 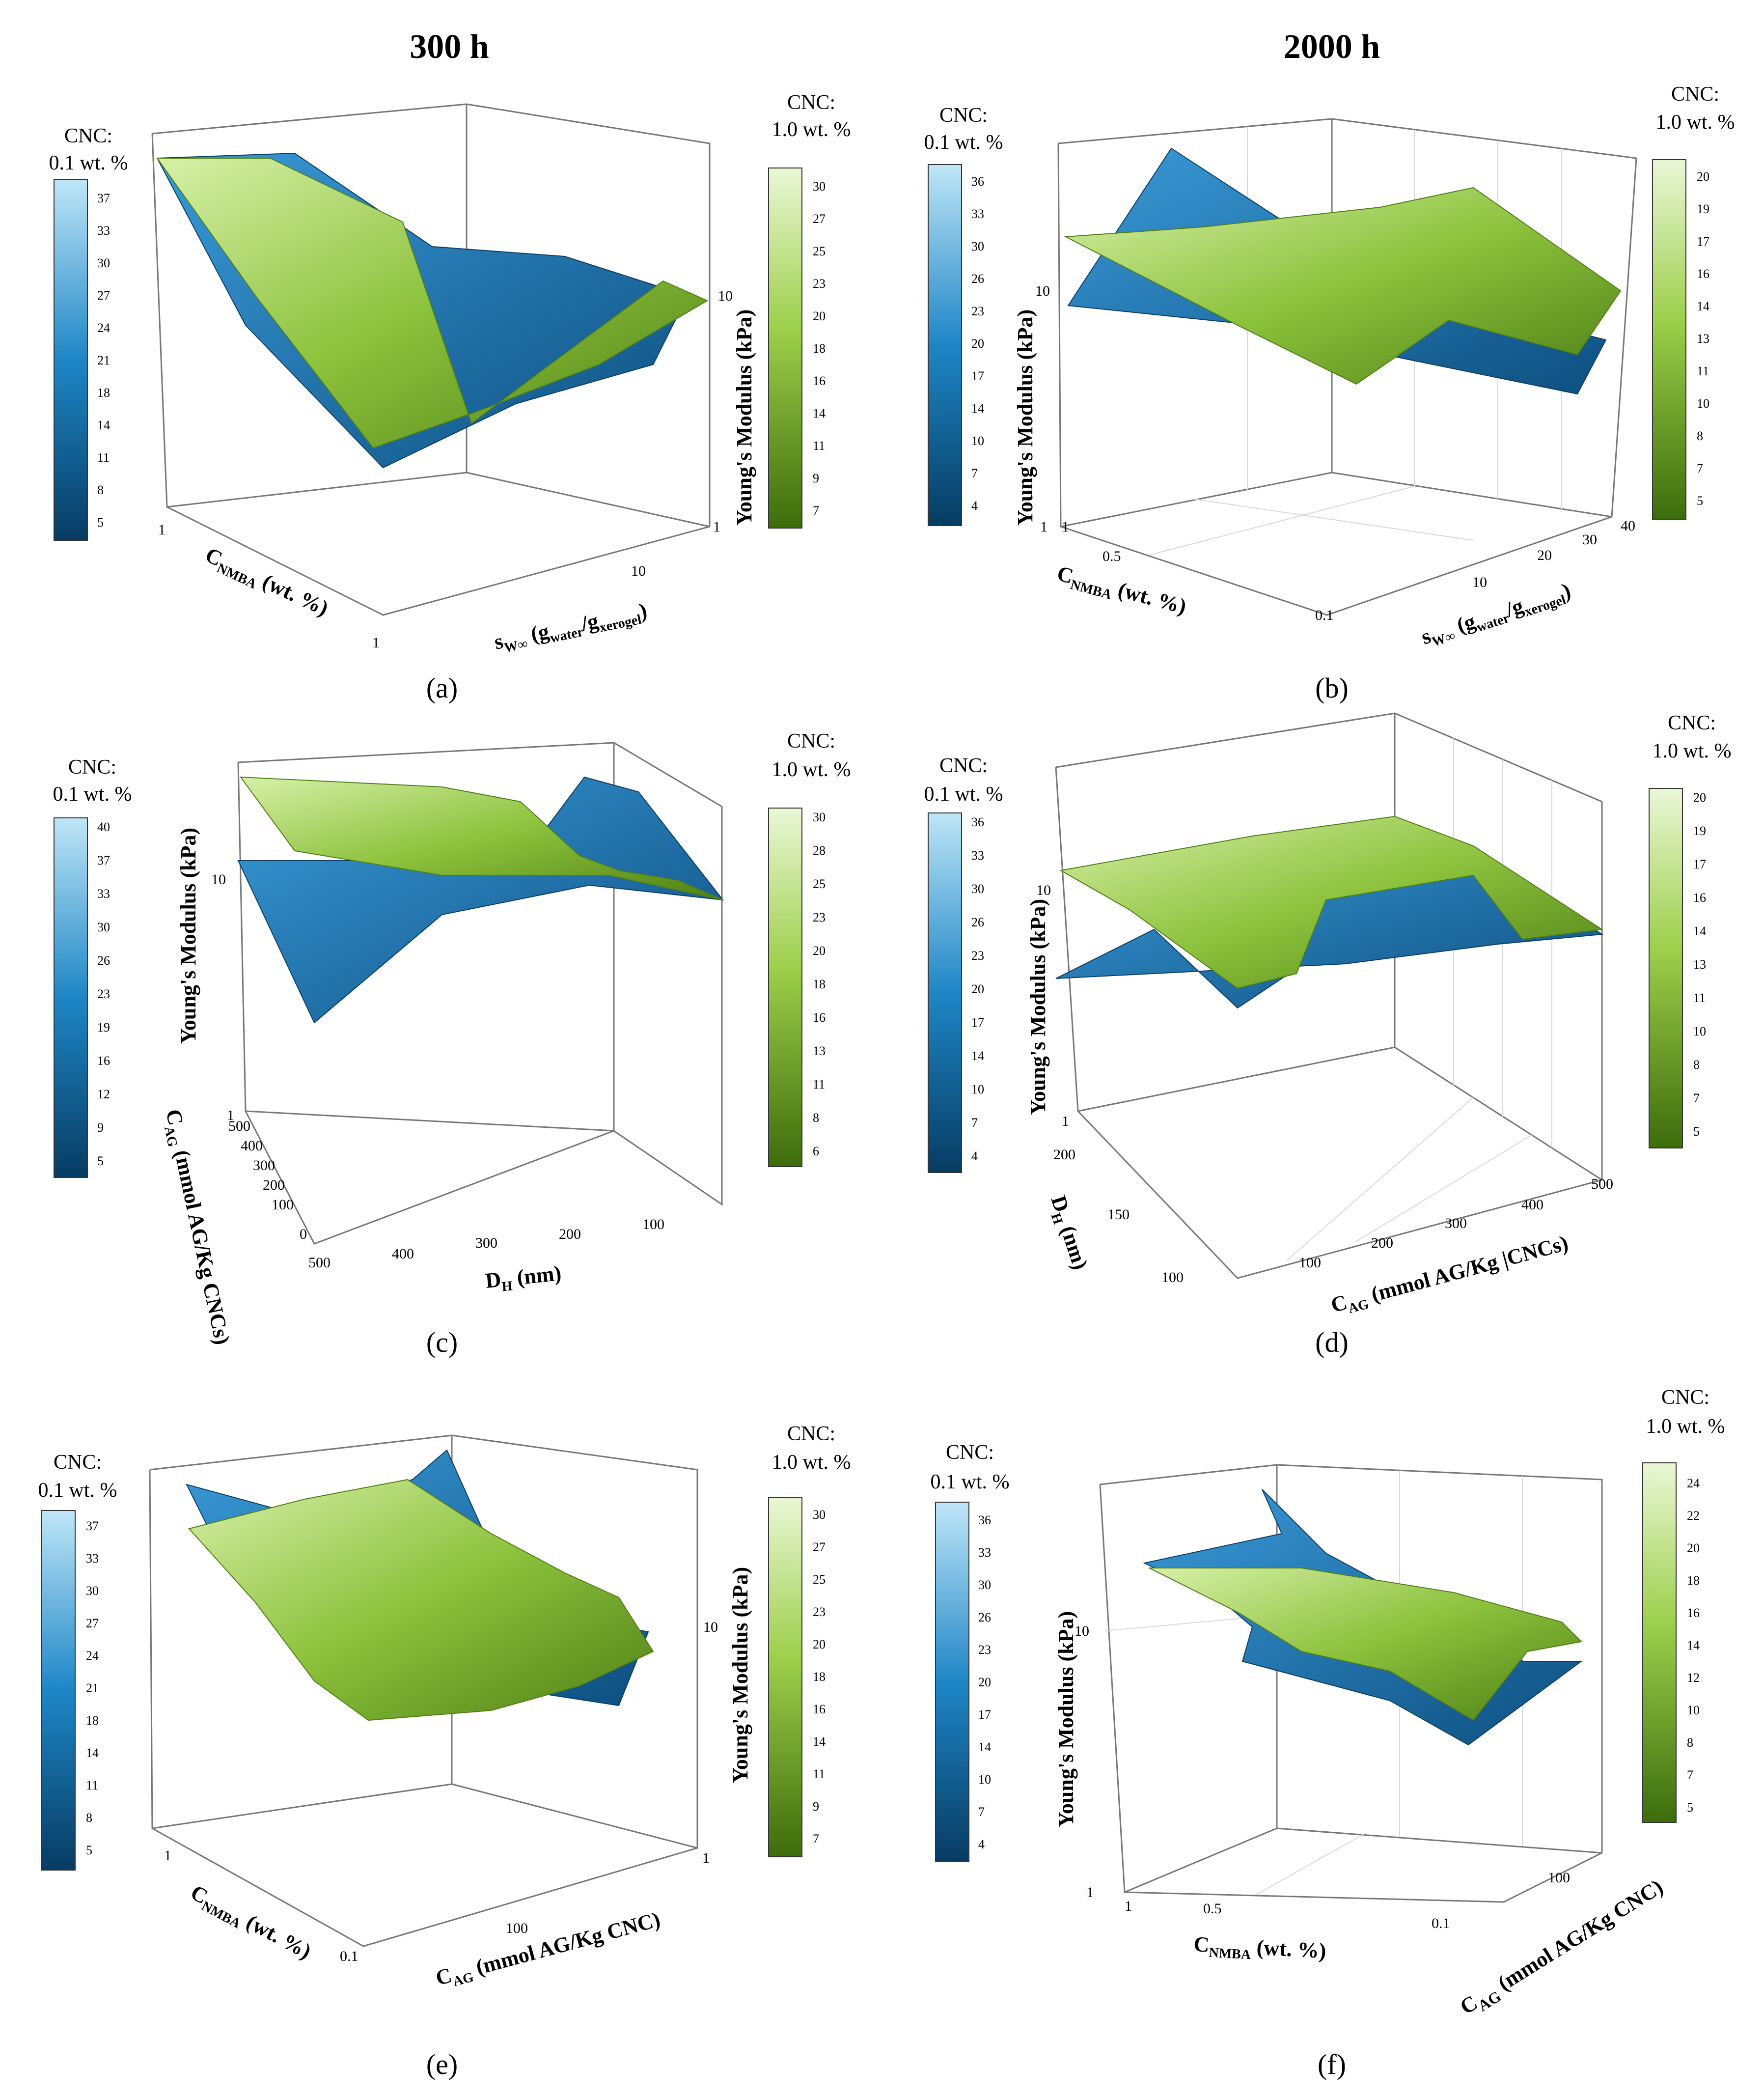 What do you see at coordinates (449, 47) in the screenshot?
I see `column-title-300h: 300 h` at bounding box center [449, 47].